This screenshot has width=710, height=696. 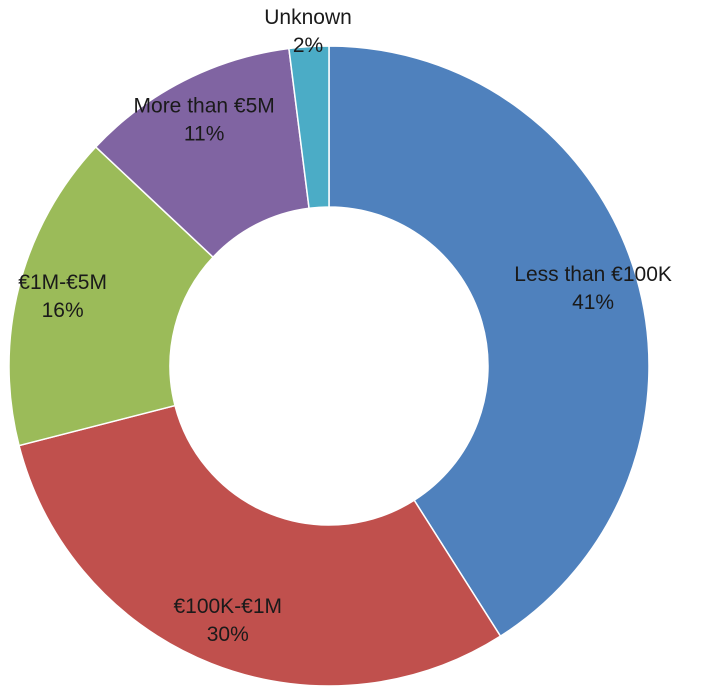 What do you see at coordinates (63, 310) in the screenshot?
I see `slice-value-label: 16%` at bounding box center [63, 310].